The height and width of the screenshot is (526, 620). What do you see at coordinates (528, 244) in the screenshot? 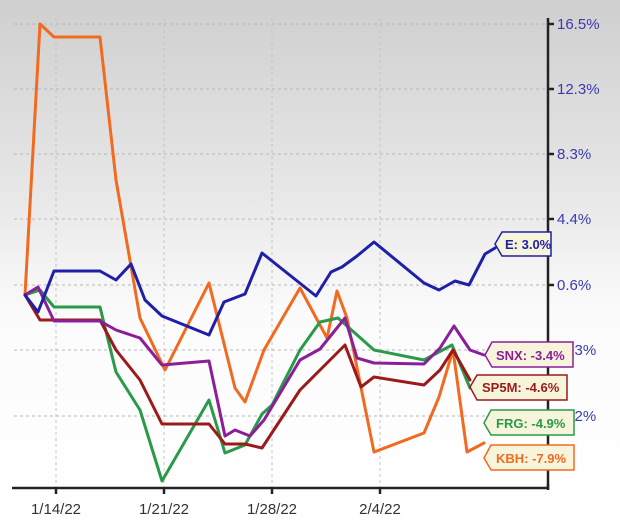
I see `tag-label-e: E: 3.0%` at bounding box center [528, 244].